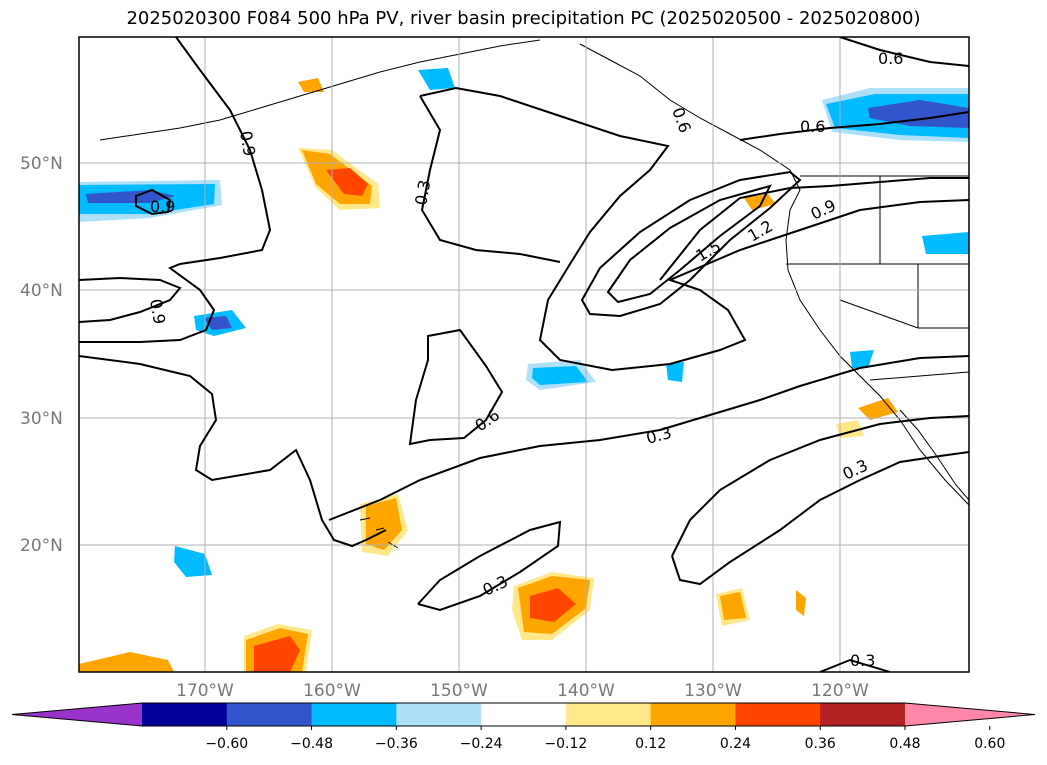 Image resolution: width=1047 pixels, height=765 pixels. I want to click on pv-contour-0.3-south, so click(648, 438).